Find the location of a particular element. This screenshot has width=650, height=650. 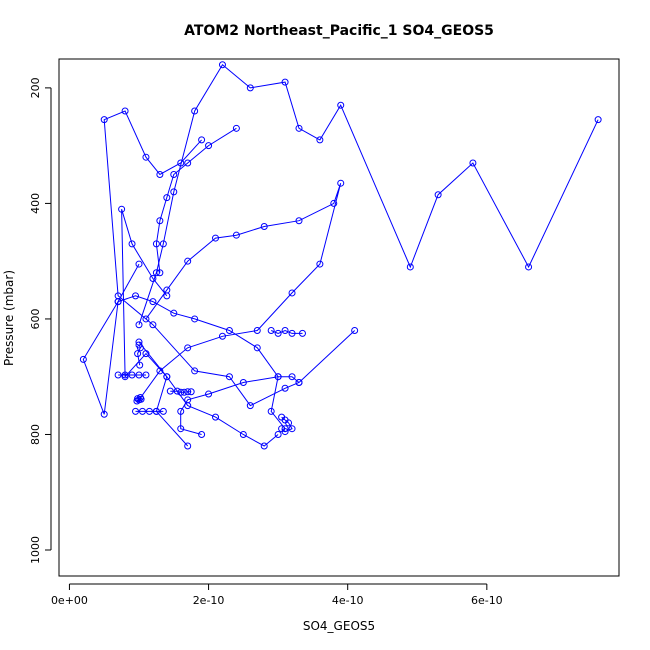

y-tick-label: 600 is located at coordinates (35, 318).